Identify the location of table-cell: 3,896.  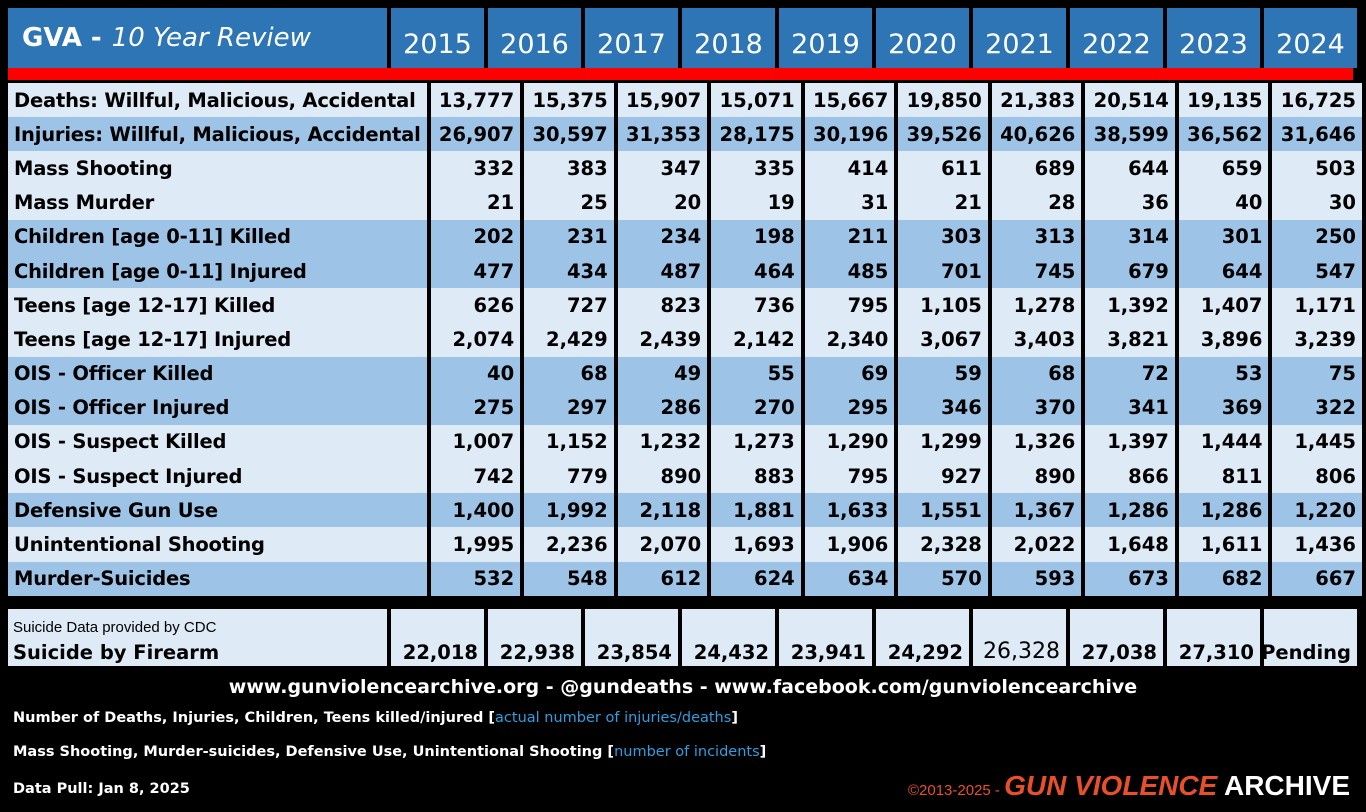
(1223, 339).